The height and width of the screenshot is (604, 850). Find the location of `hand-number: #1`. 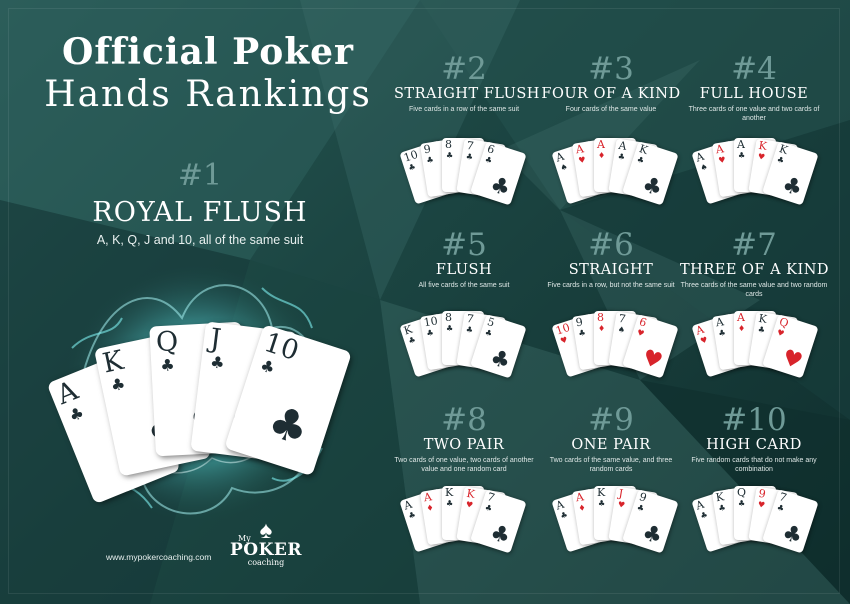

hand-number: #1 is located at coordinates (200, 175).